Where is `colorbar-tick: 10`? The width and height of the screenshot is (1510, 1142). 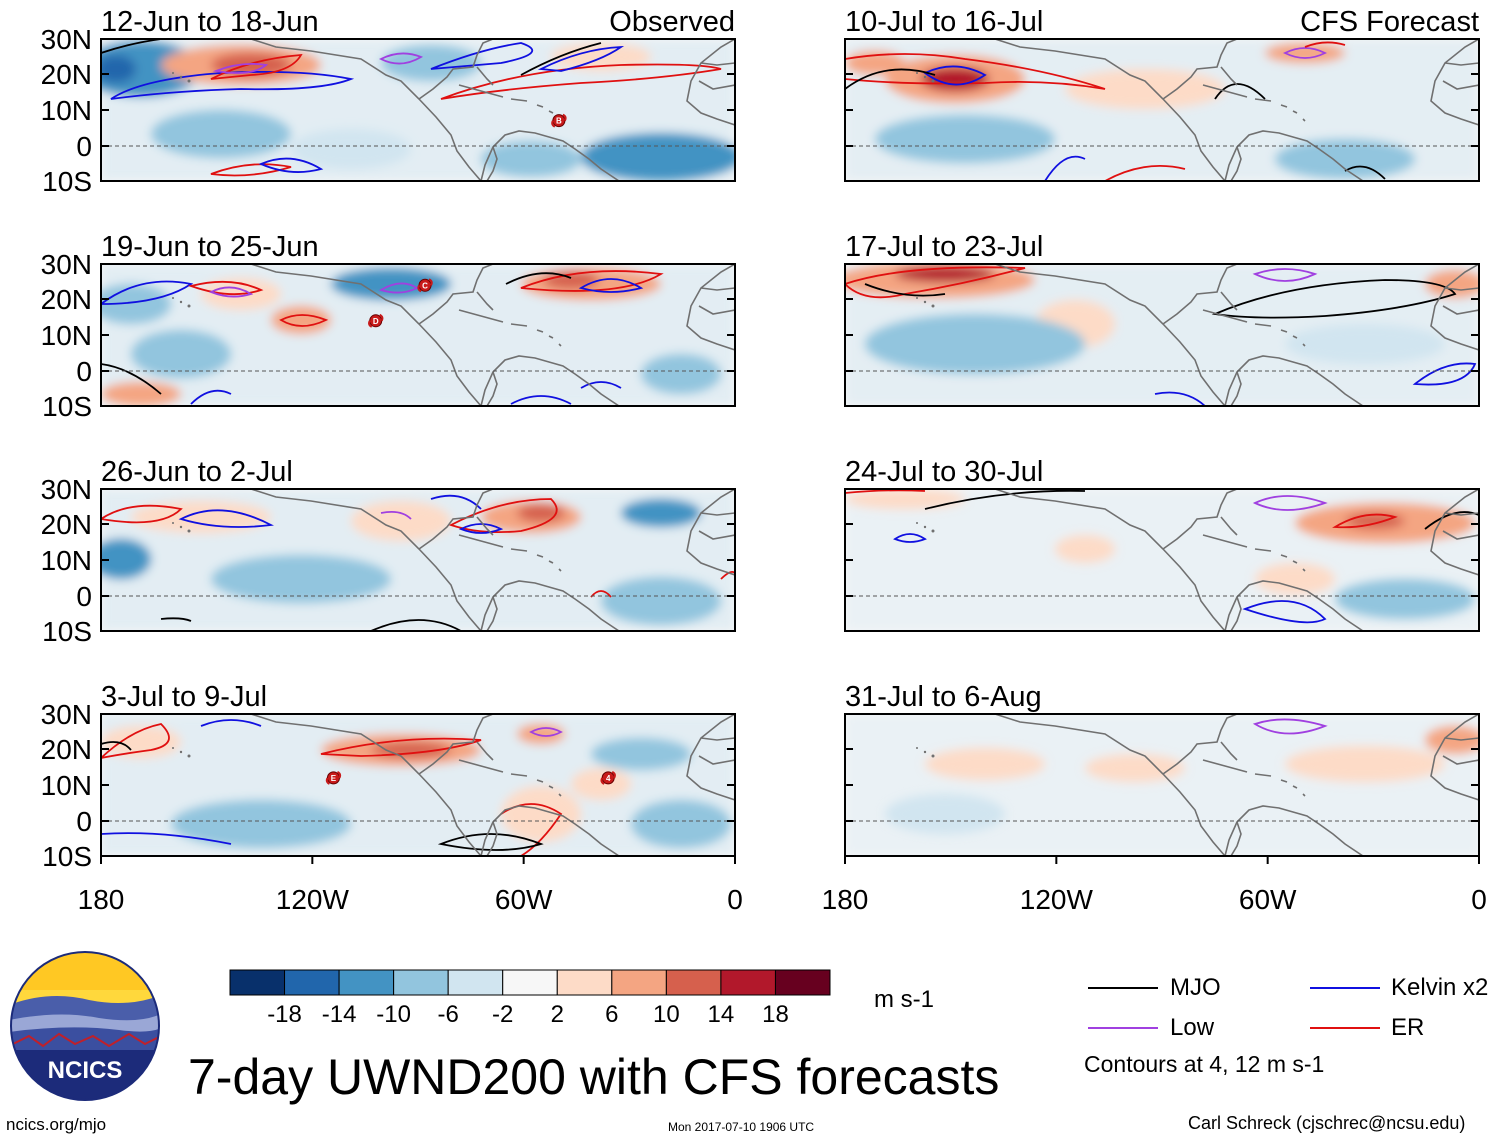 colorbar-tick: 10 is located at coordinates (666, 1014).